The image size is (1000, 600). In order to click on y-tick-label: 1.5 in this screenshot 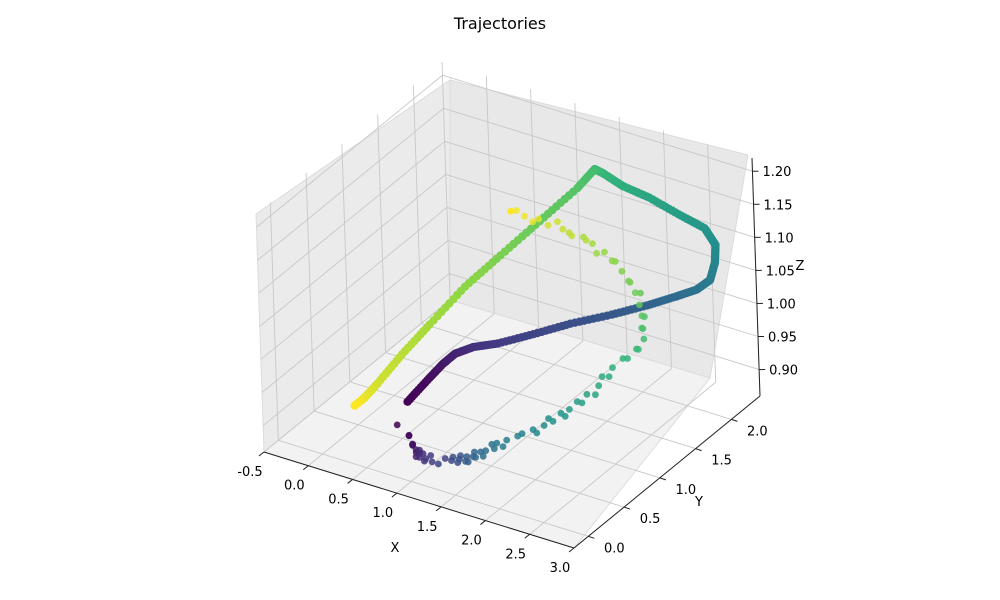, I will do `click(721, 461)`.